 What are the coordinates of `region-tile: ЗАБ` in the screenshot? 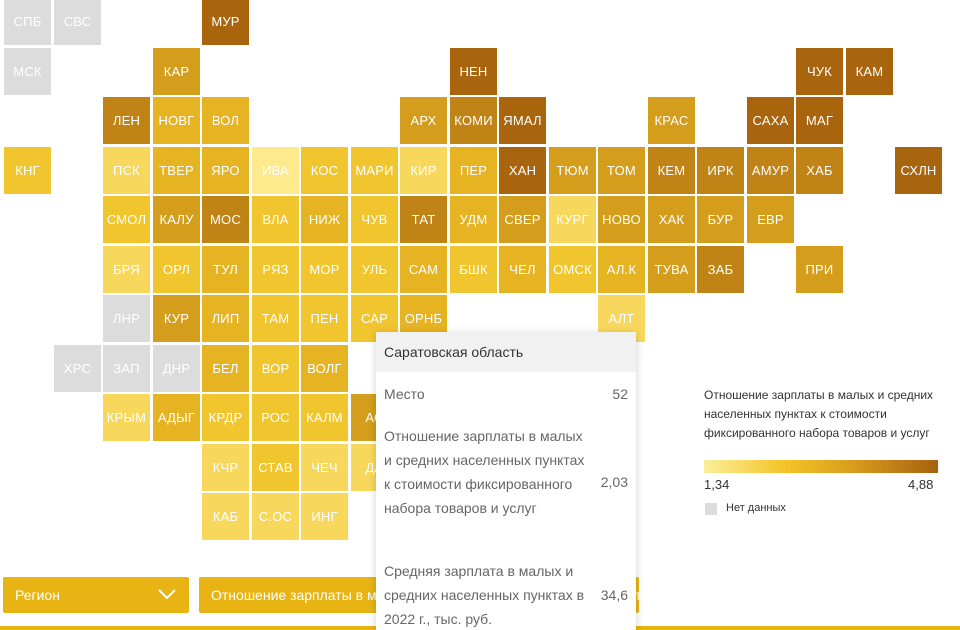 It's located at (720, 269).